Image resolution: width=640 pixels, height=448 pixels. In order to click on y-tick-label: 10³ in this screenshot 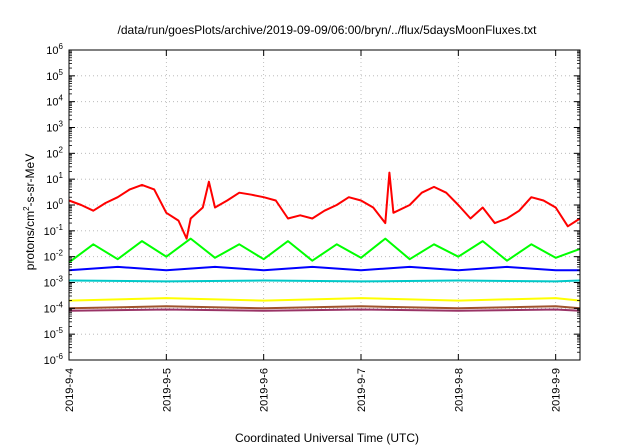, I will do `click(54, 127)`.